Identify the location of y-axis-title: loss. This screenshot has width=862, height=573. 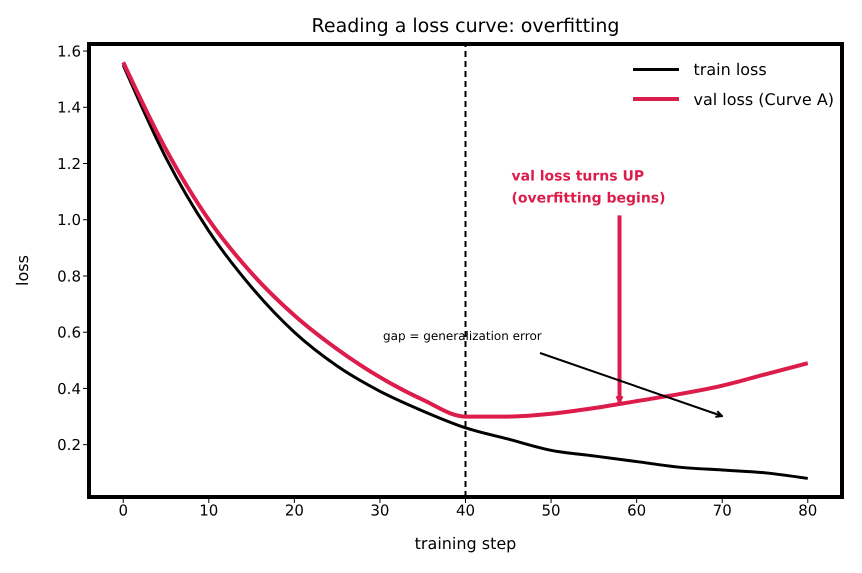
(22, 270).